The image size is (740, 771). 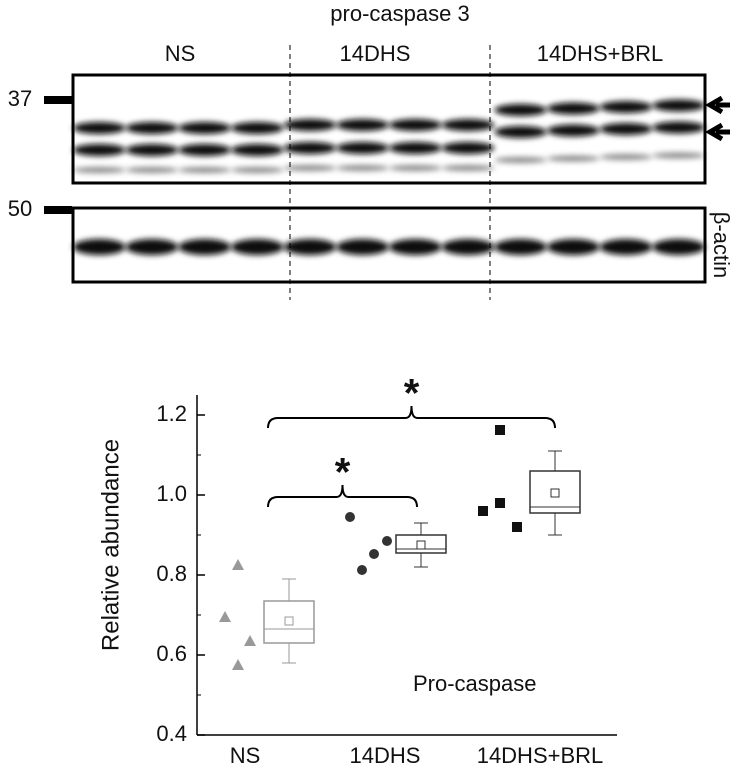 I want to click on x-tick-label: 14DHS, so click(x=385, y=755).